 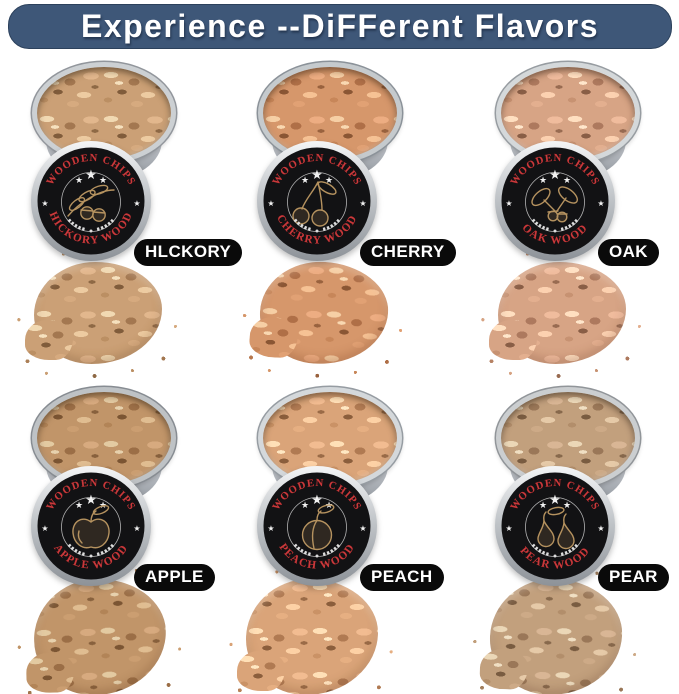 I want to click on tin-lid: WOODEN CHIPS ★ ★ ★ ★ ★ APPLE WOOD, so click(x=91, y=526).